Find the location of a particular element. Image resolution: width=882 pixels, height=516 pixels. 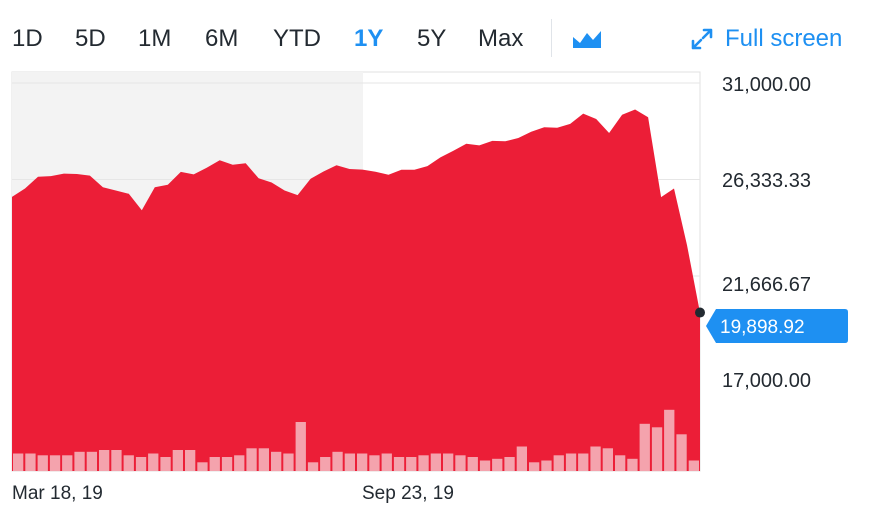

toolbar-divider is located at coordinates (551, 38).